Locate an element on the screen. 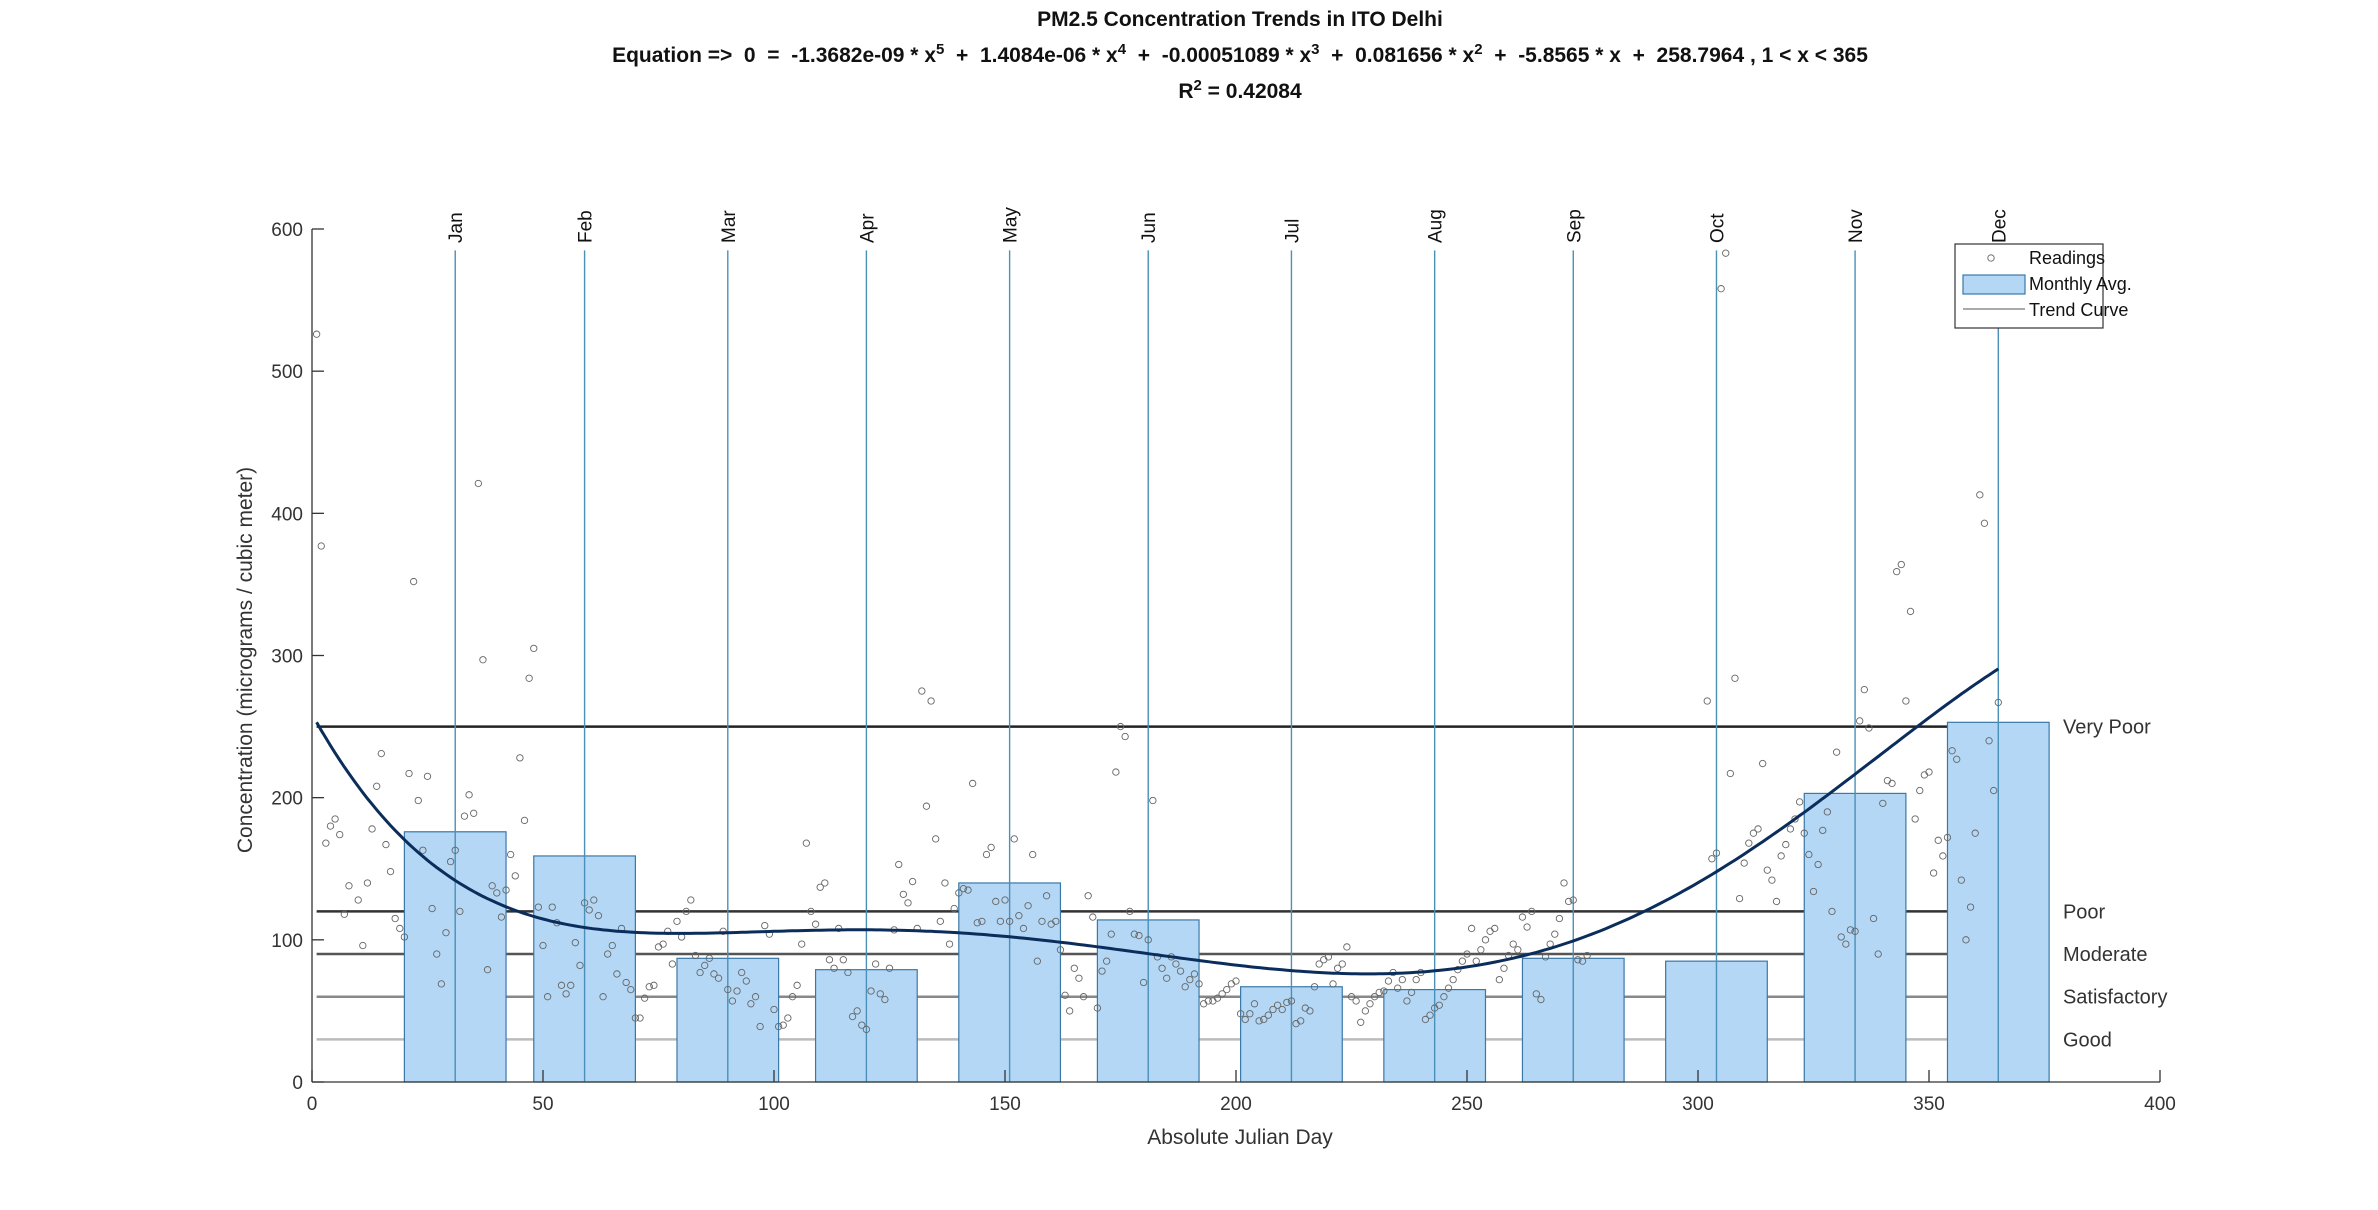 This screenshot has height=1210, width=2378. legend-entry: Trend Curve is located at coordinates (2078, 310).